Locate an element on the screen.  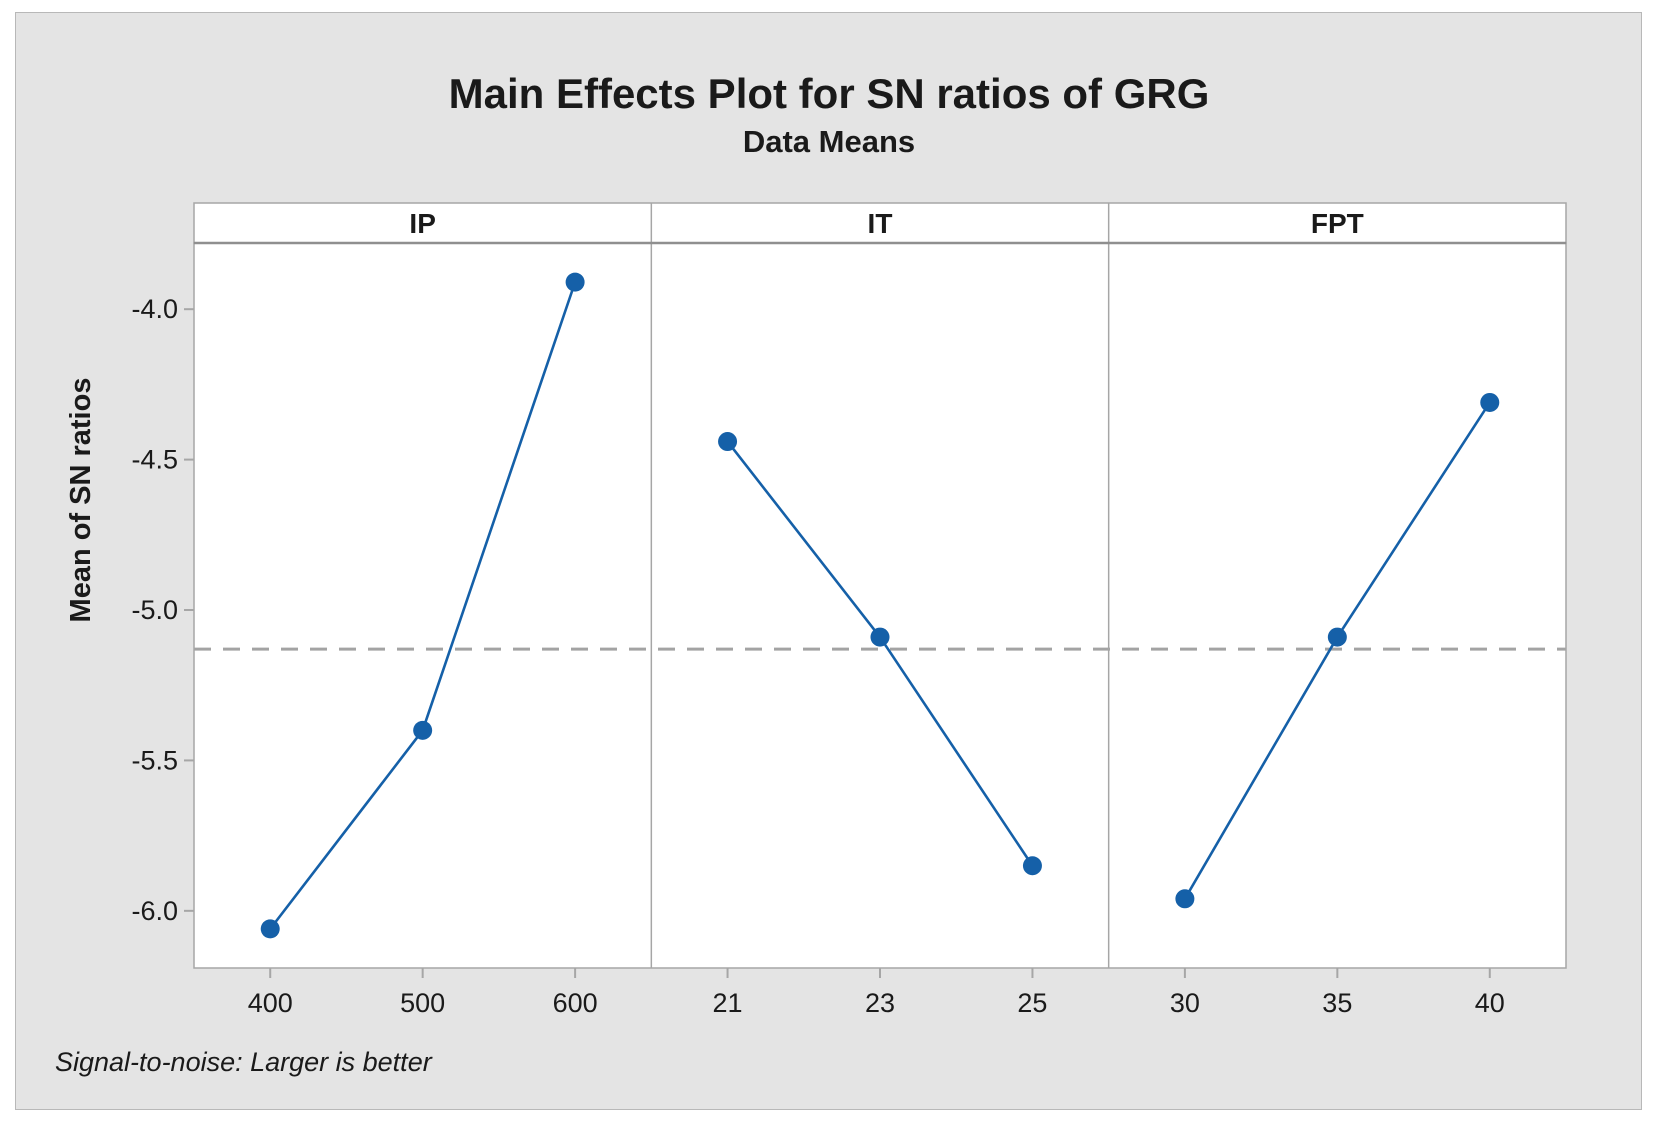
y-tick-label: -6.0 is located at coordinates (154, 911).